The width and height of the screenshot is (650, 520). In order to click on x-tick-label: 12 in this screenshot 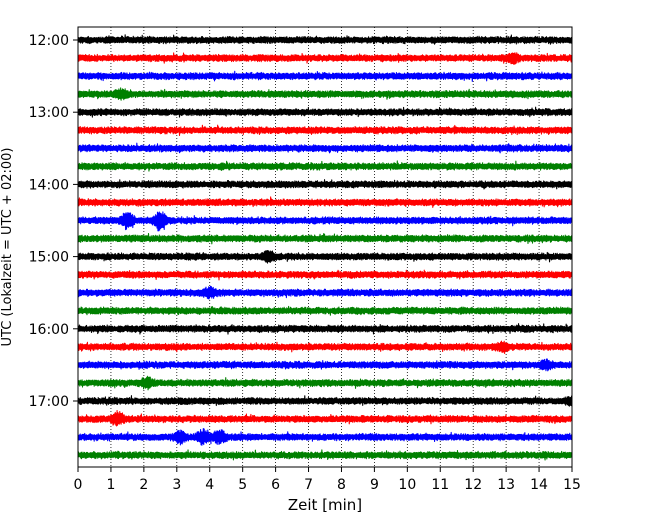, I will do `click(473, 485)`.